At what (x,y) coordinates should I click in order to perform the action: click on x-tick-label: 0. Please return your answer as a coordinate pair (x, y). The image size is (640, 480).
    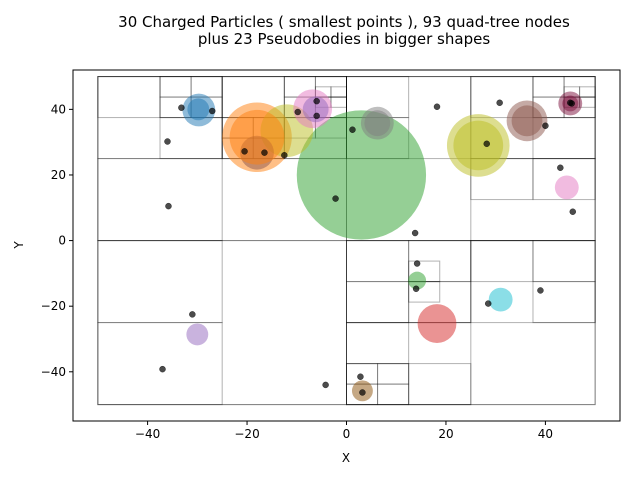
    Looking at the image, I should click on (347, 434).